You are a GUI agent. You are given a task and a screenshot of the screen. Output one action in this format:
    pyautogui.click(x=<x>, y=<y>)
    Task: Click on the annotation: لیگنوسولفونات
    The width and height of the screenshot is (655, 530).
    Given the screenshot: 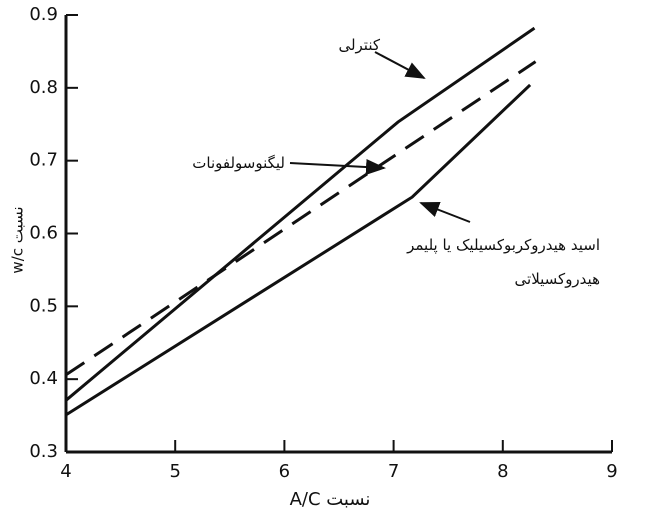 What is the action you would take?
    pyautogui.click(x=238, y=163)
    